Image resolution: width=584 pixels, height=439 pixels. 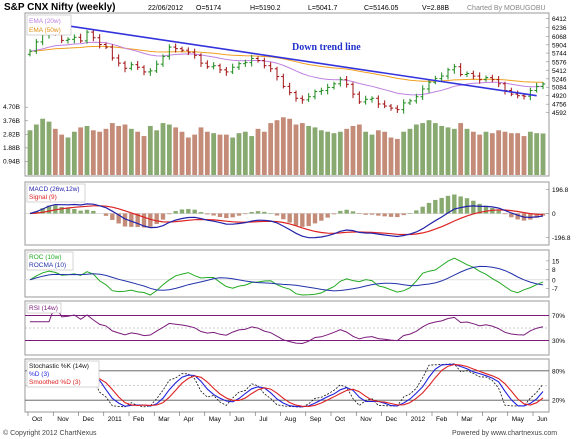 What do you see at coordinates (554, 280) in the screenshot?
I see `roc-tick-label: 0` at bounding box center [554, 280].